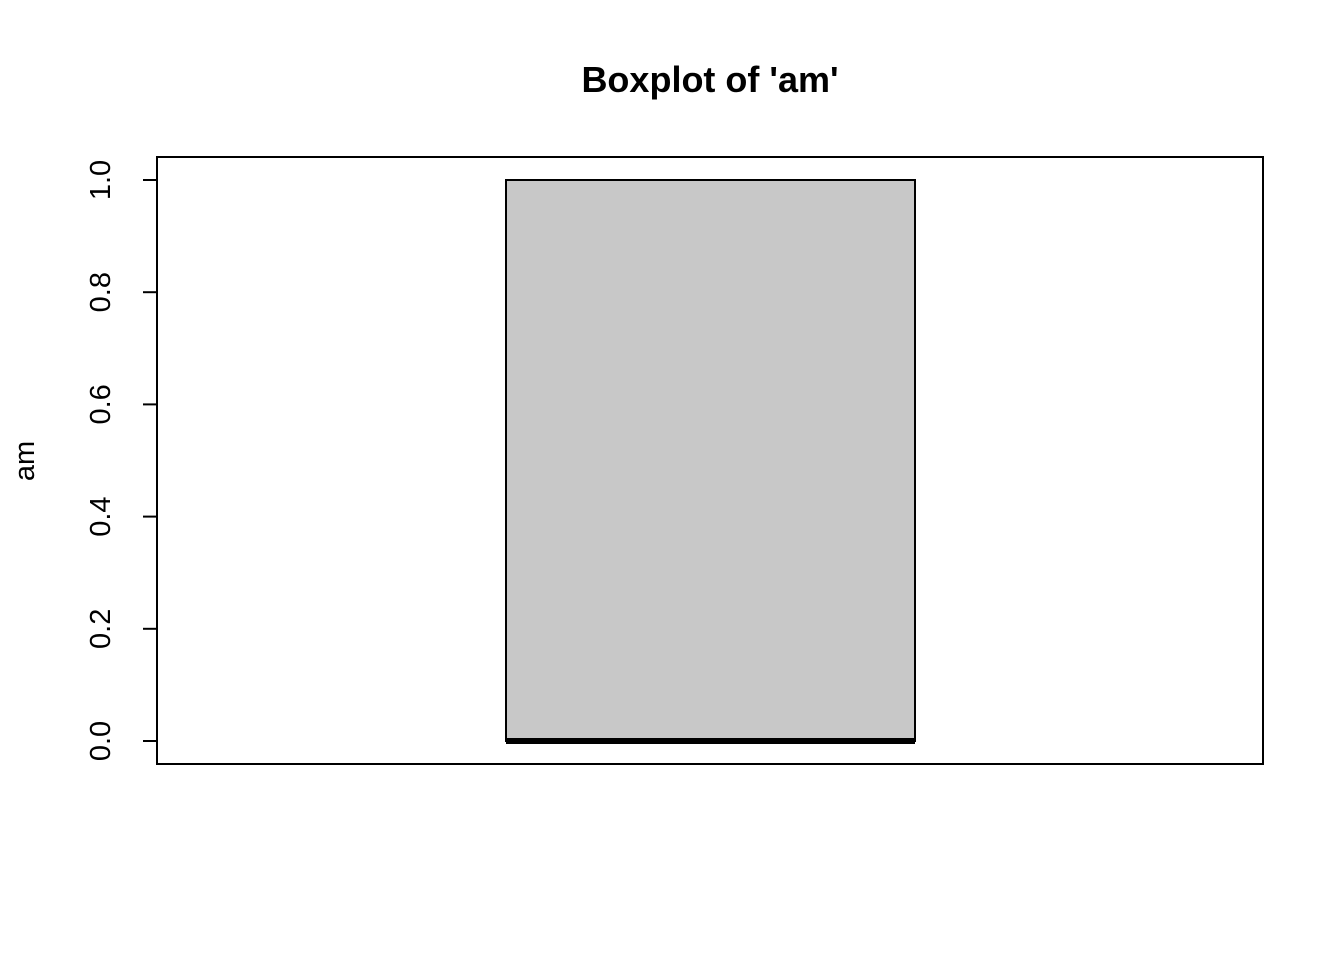 Image resolution: width=1344 pixels, height=960 pixels. What do you see at coordinates (101, 629) in the screenshot?
I see `y-tick-label: 0.2` at bounding box center [101, 629].